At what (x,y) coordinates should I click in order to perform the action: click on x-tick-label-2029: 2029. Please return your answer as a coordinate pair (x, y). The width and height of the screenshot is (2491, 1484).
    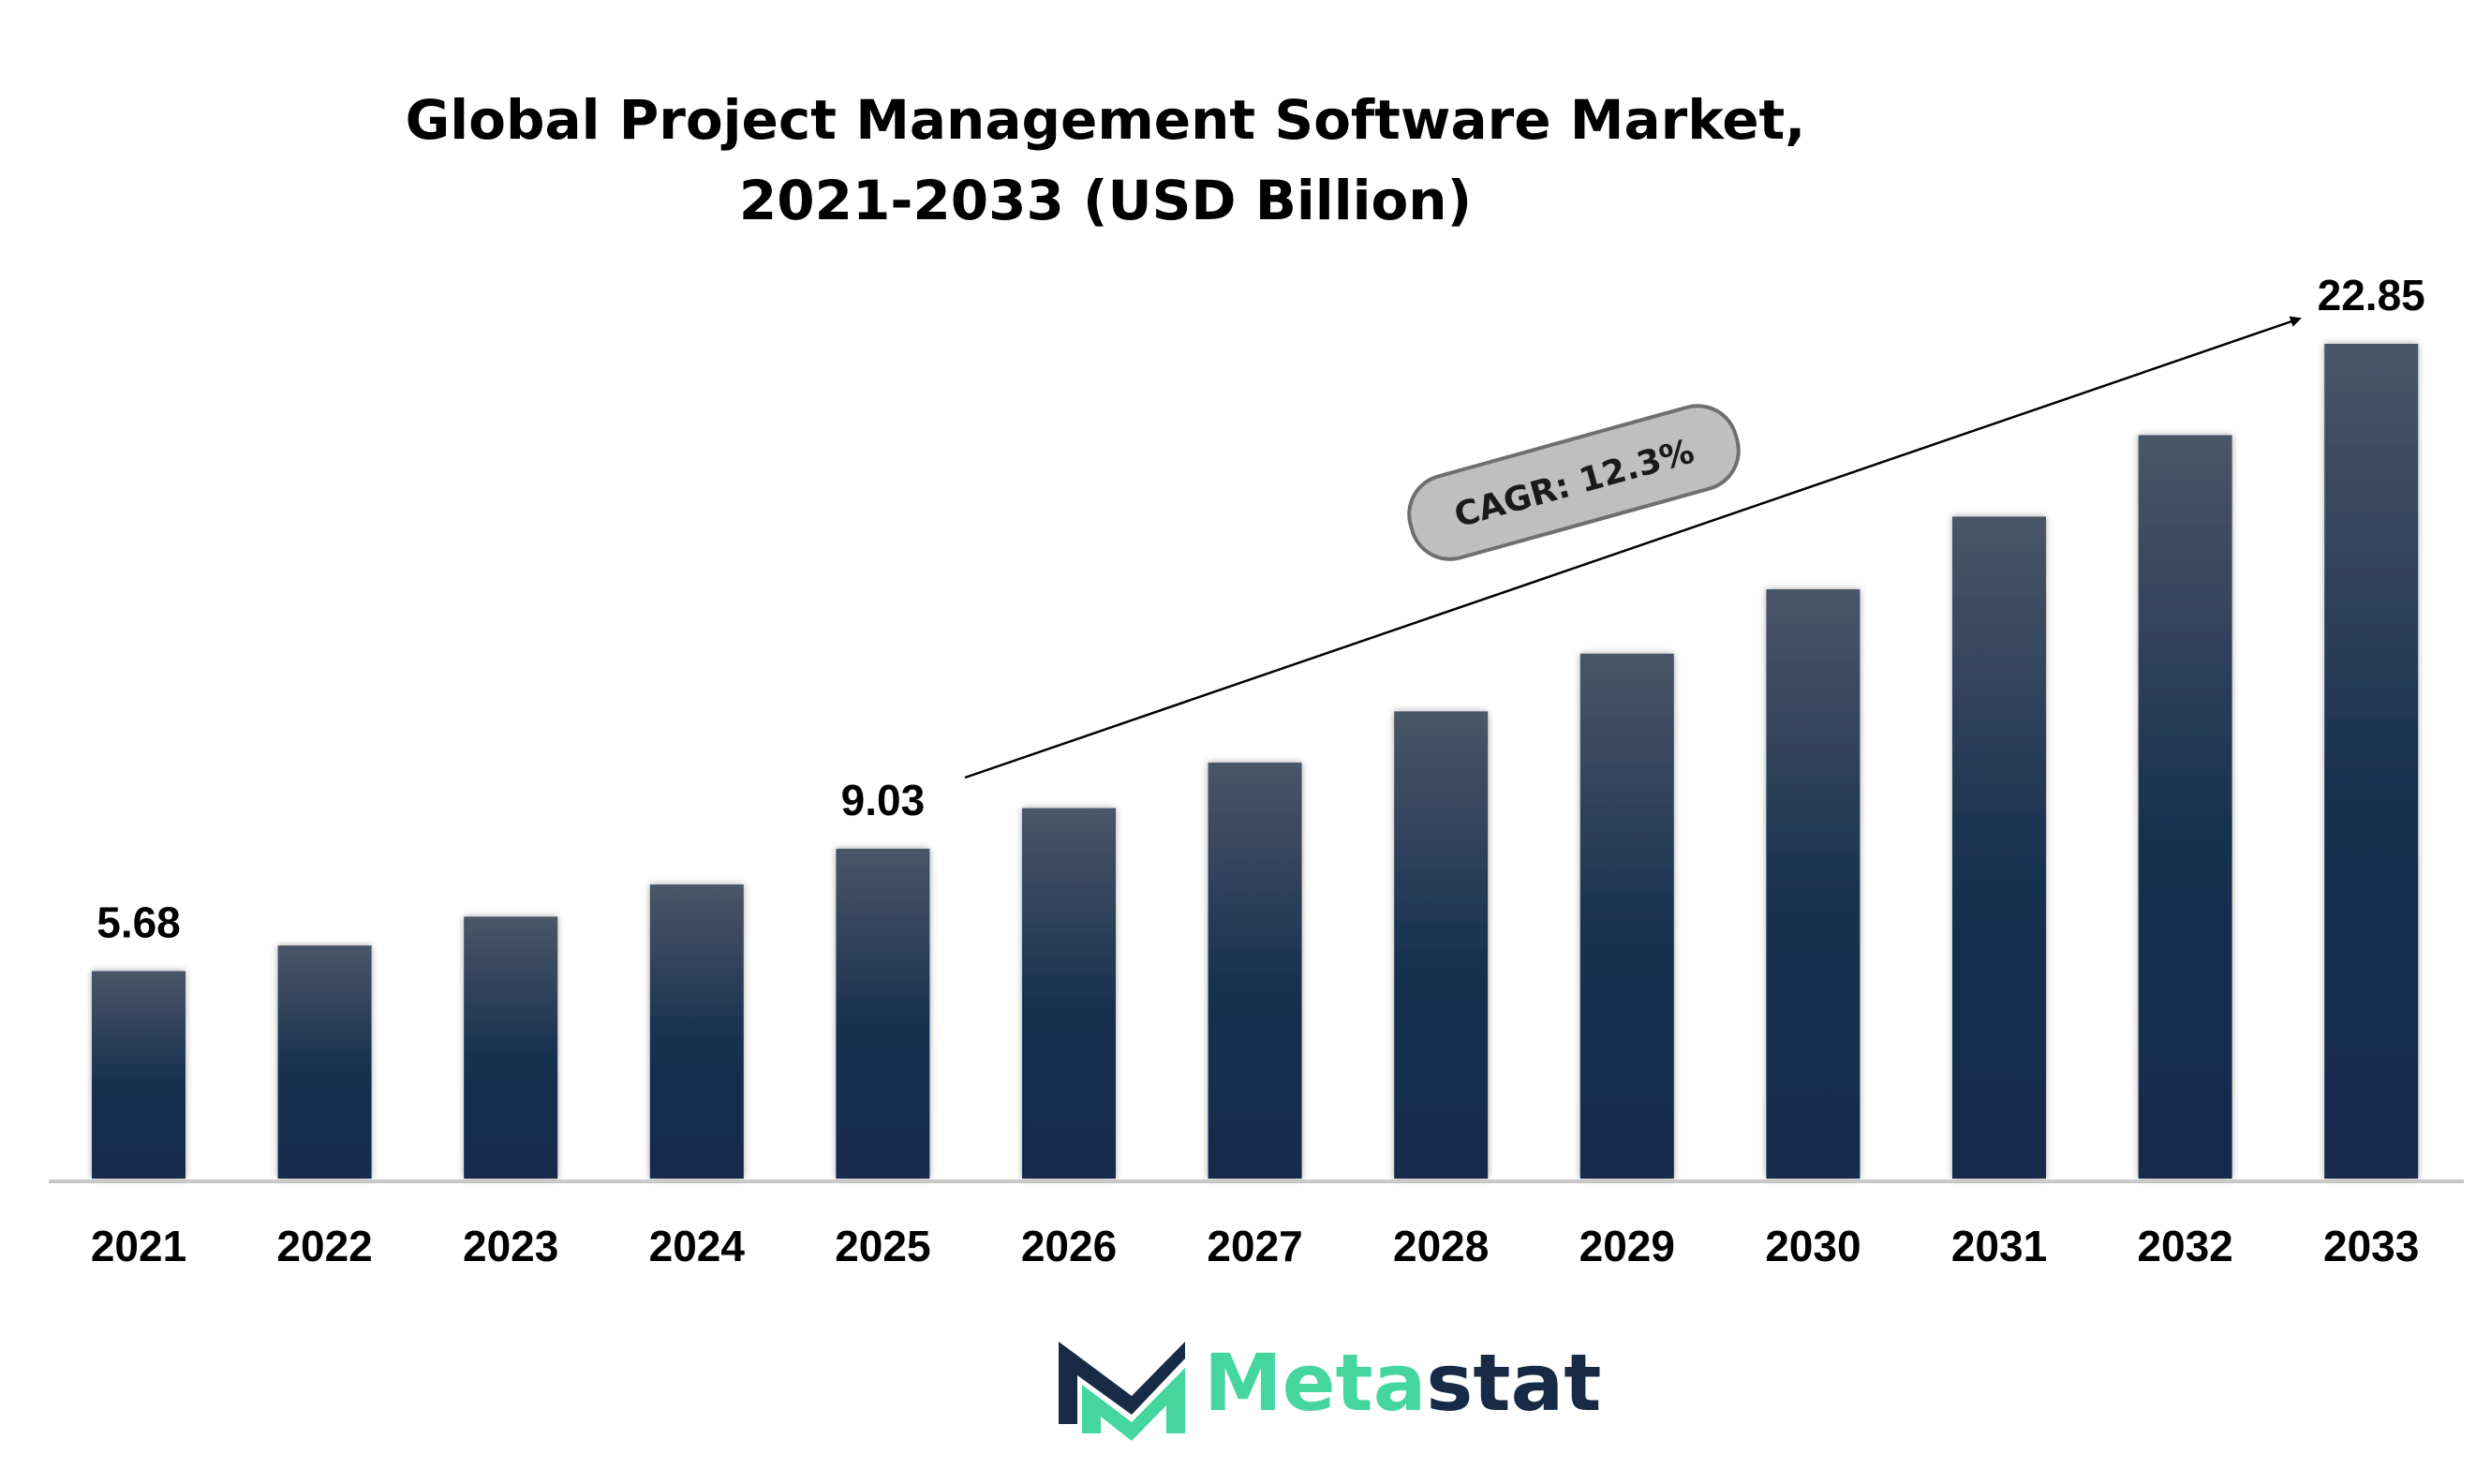
    Looking at the image, I should click on (1627, 1246).